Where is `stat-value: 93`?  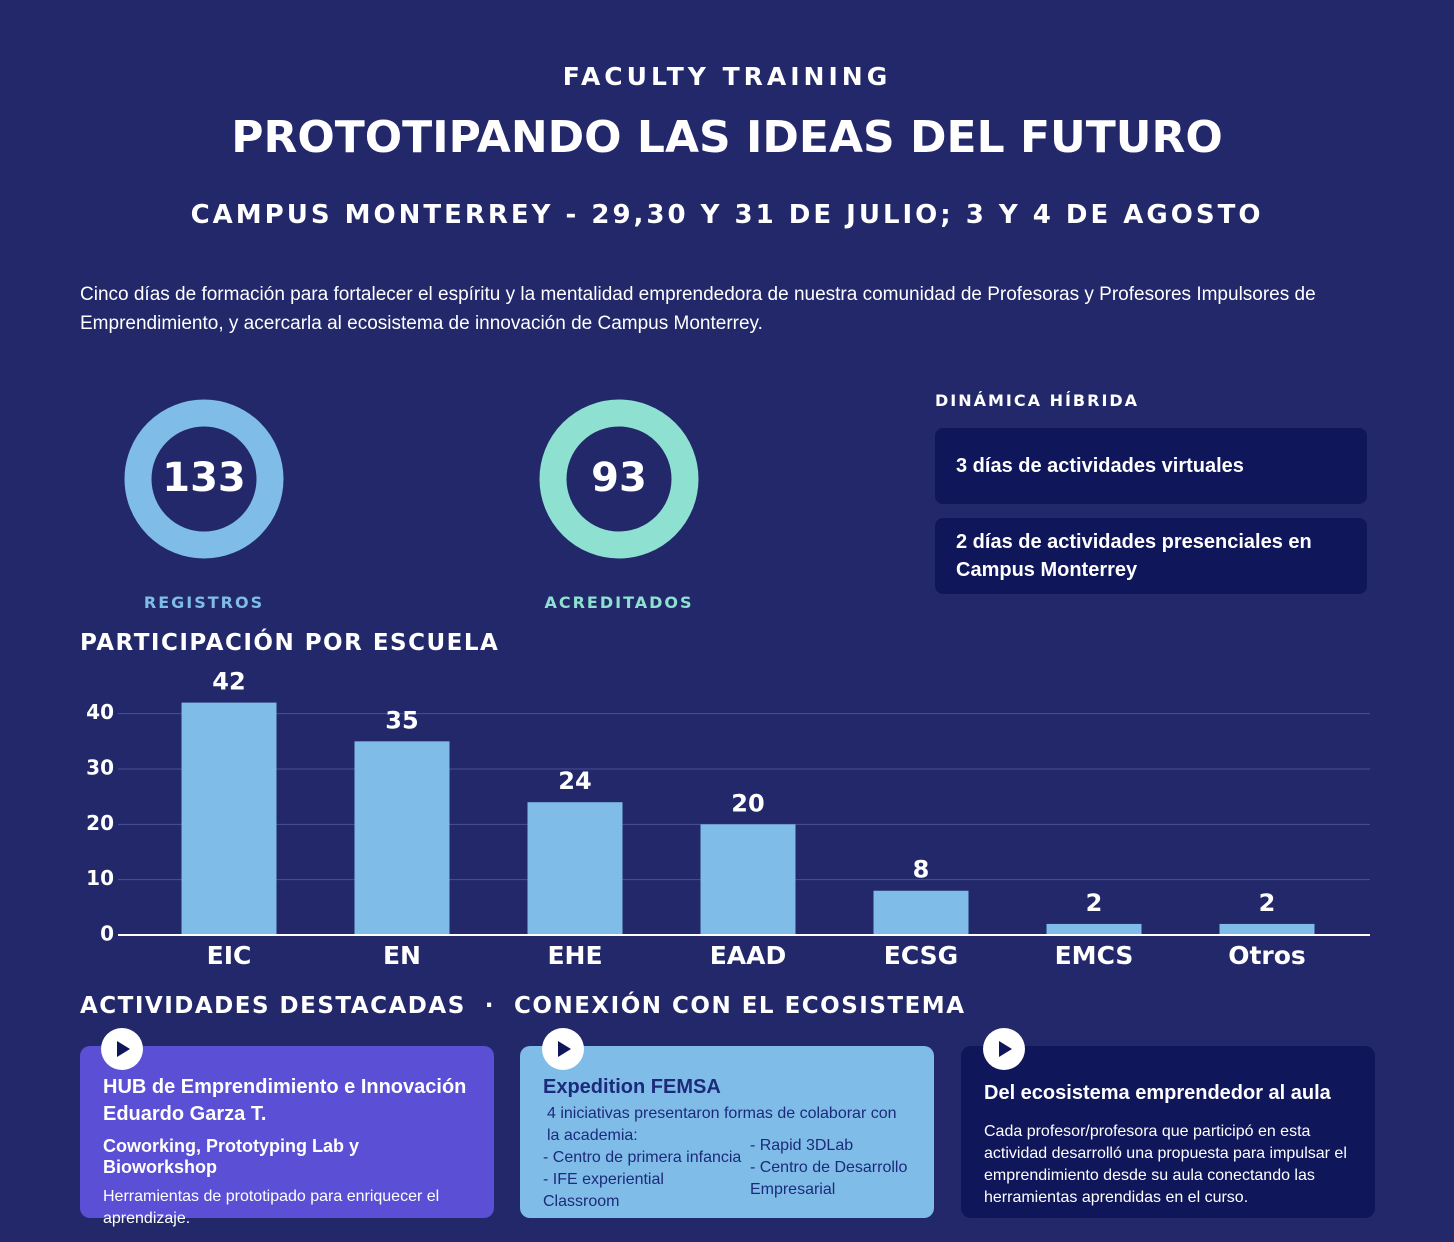
stat-value: 93 is located at coordinates (619, 478).